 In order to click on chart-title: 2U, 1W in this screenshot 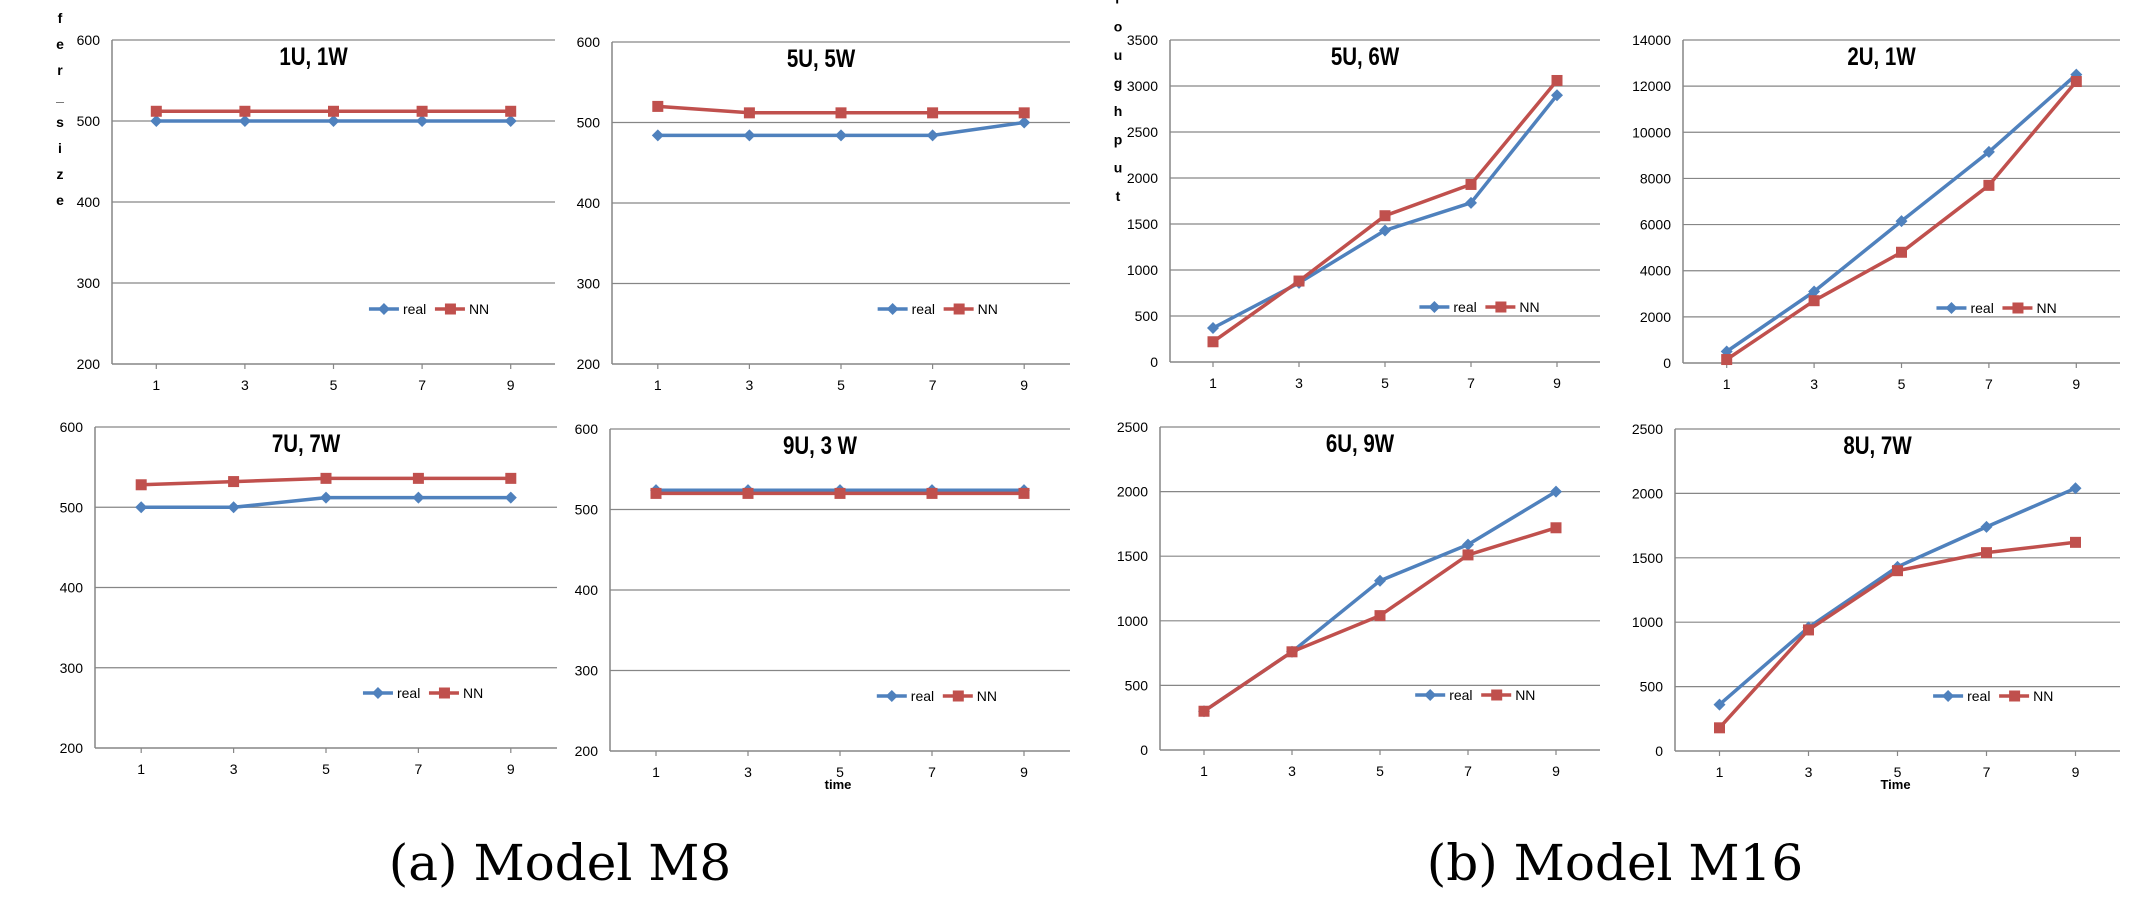, I will do `click(1881, 56)`.